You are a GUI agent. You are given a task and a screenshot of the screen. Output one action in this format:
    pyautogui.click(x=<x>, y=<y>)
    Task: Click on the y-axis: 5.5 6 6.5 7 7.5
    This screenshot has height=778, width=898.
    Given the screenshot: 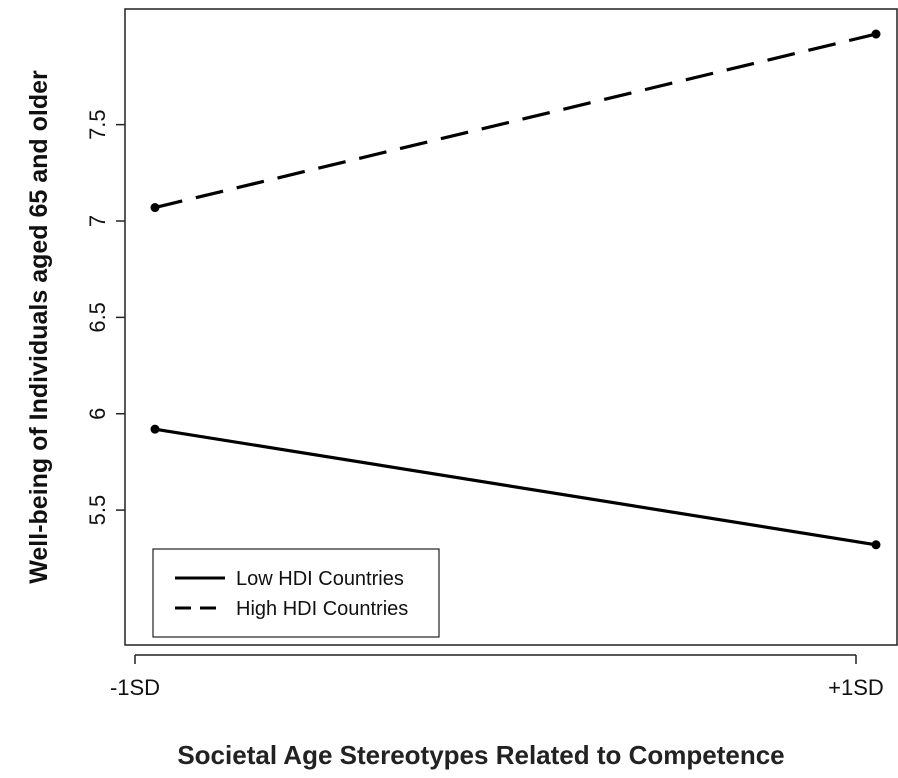 What is the action you would take?
    pyautogui.click(x=105, y=317)
    